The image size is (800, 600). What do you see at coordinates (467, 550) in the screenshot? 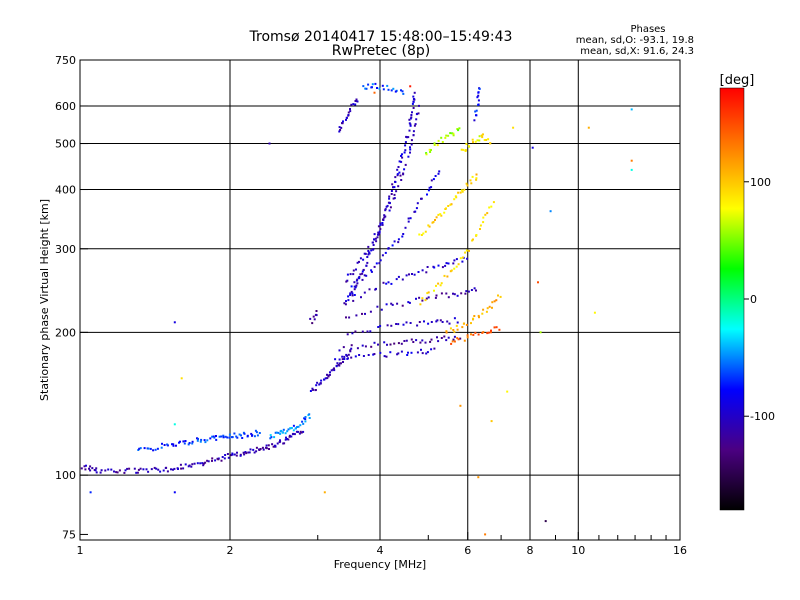
I see `x-tick-label: 6` at bounding box center [467, 550].